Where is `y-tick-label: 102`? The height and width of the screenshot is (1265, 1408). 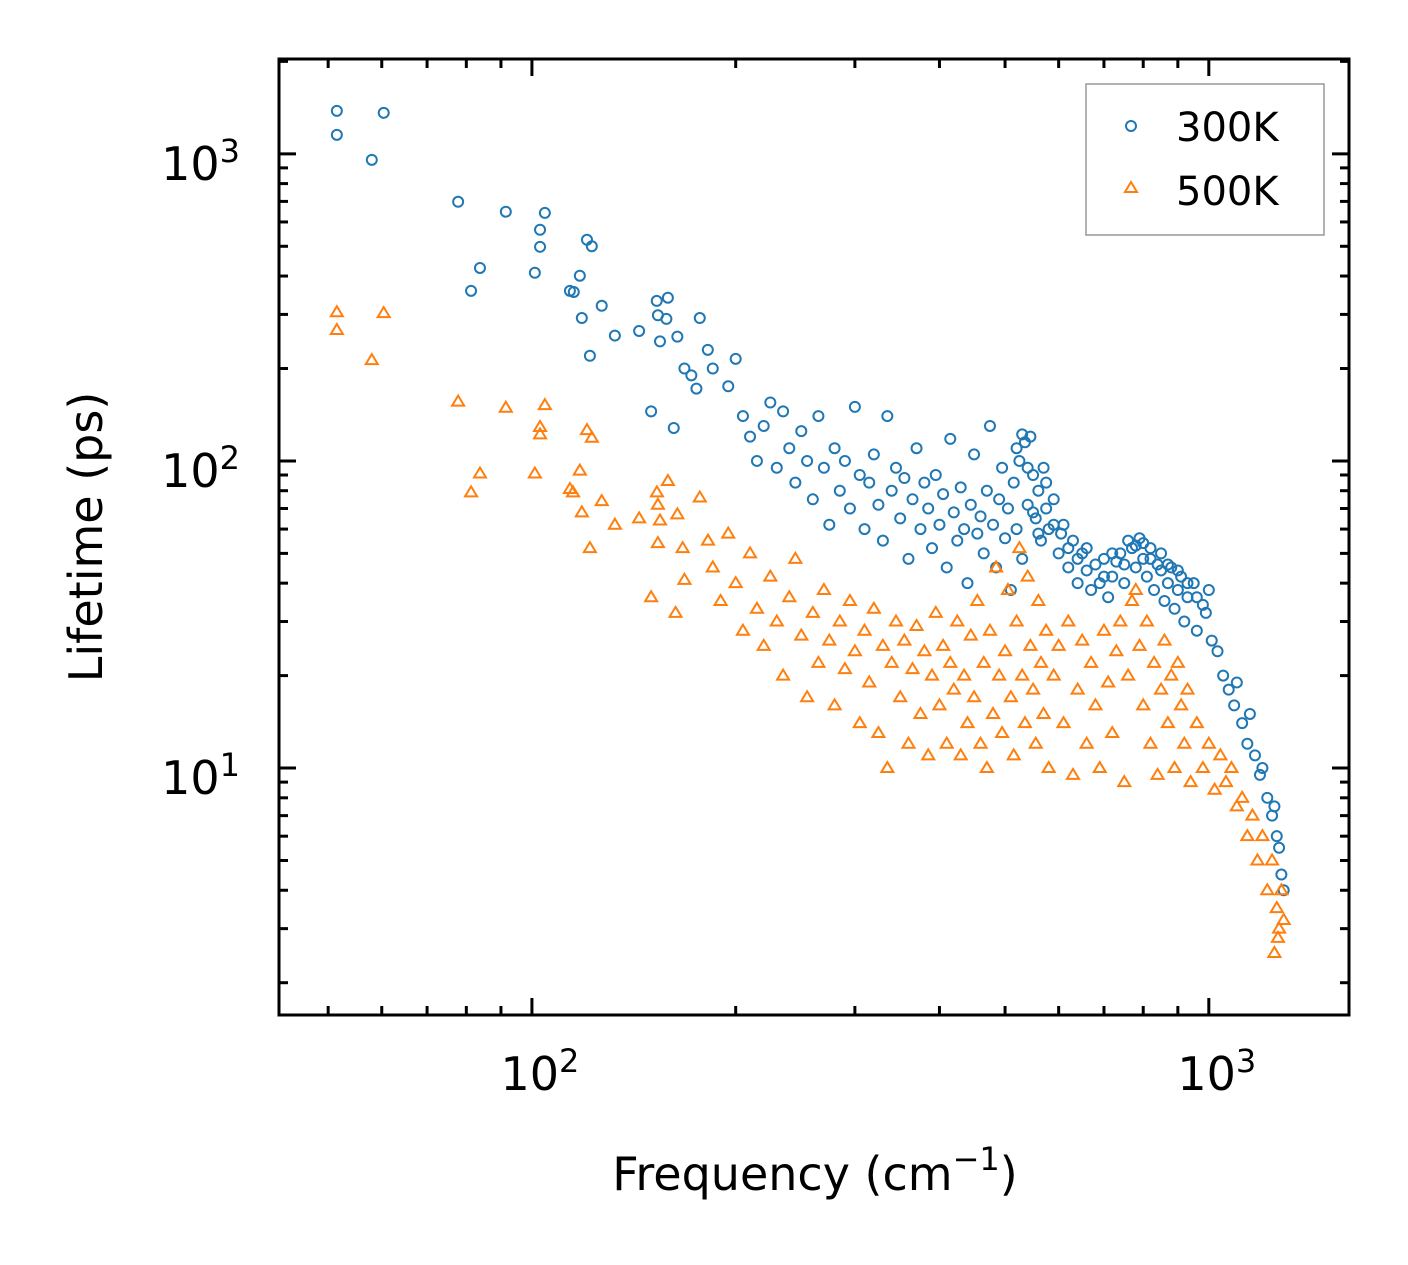 y-tick-label: 102 is located at coordinates (200, 468).